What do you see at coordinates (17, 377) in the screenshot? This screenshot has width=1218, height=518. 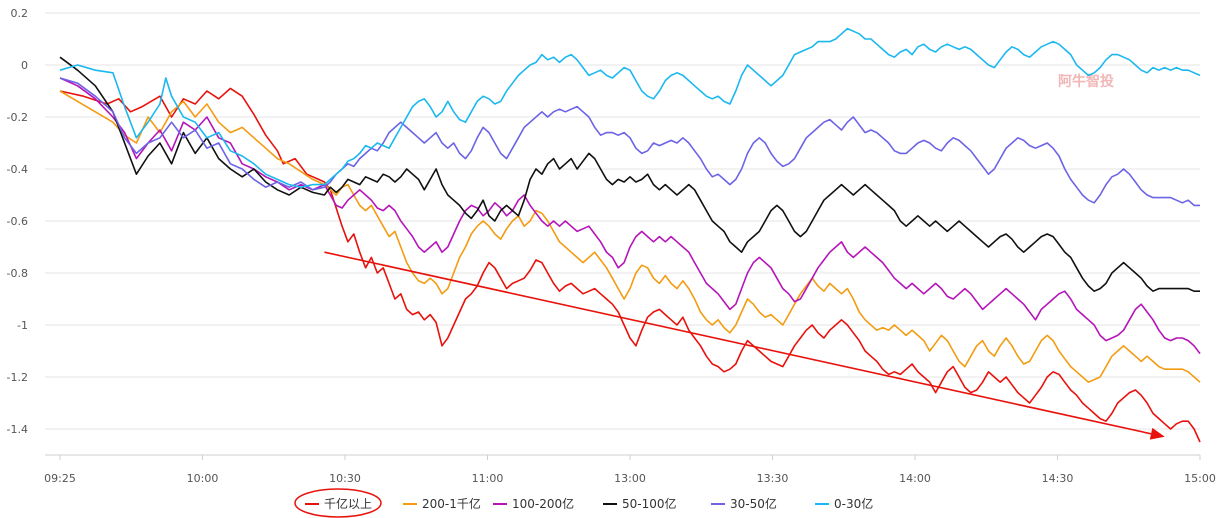 I see `y-tick-label: -1.2` at bounding box center [17, 377].